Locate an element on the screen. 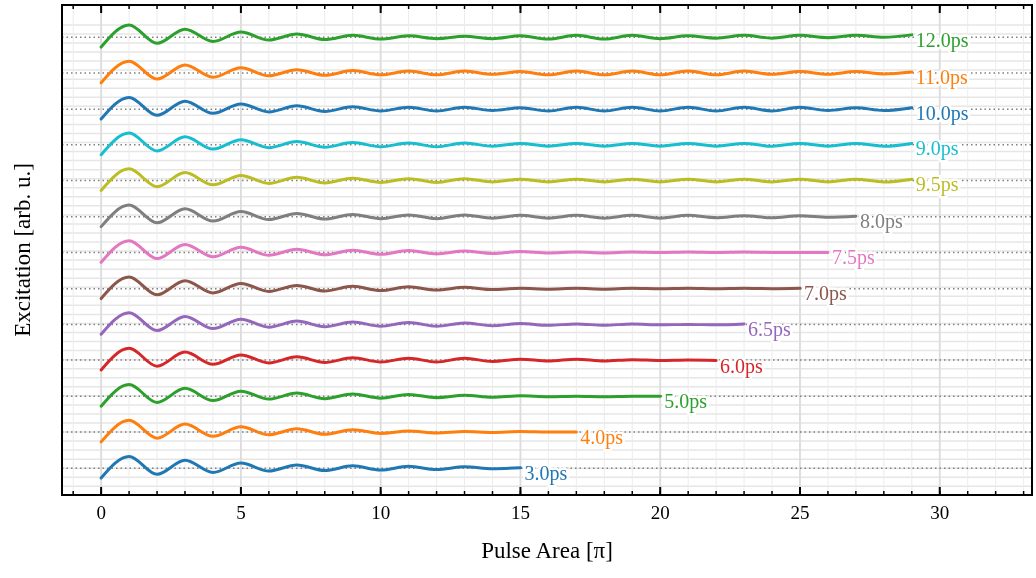 Image resolution: width=1036 pixels, height=578 pixels. series-label: 5.0ps is located at coordinates (686, 402).